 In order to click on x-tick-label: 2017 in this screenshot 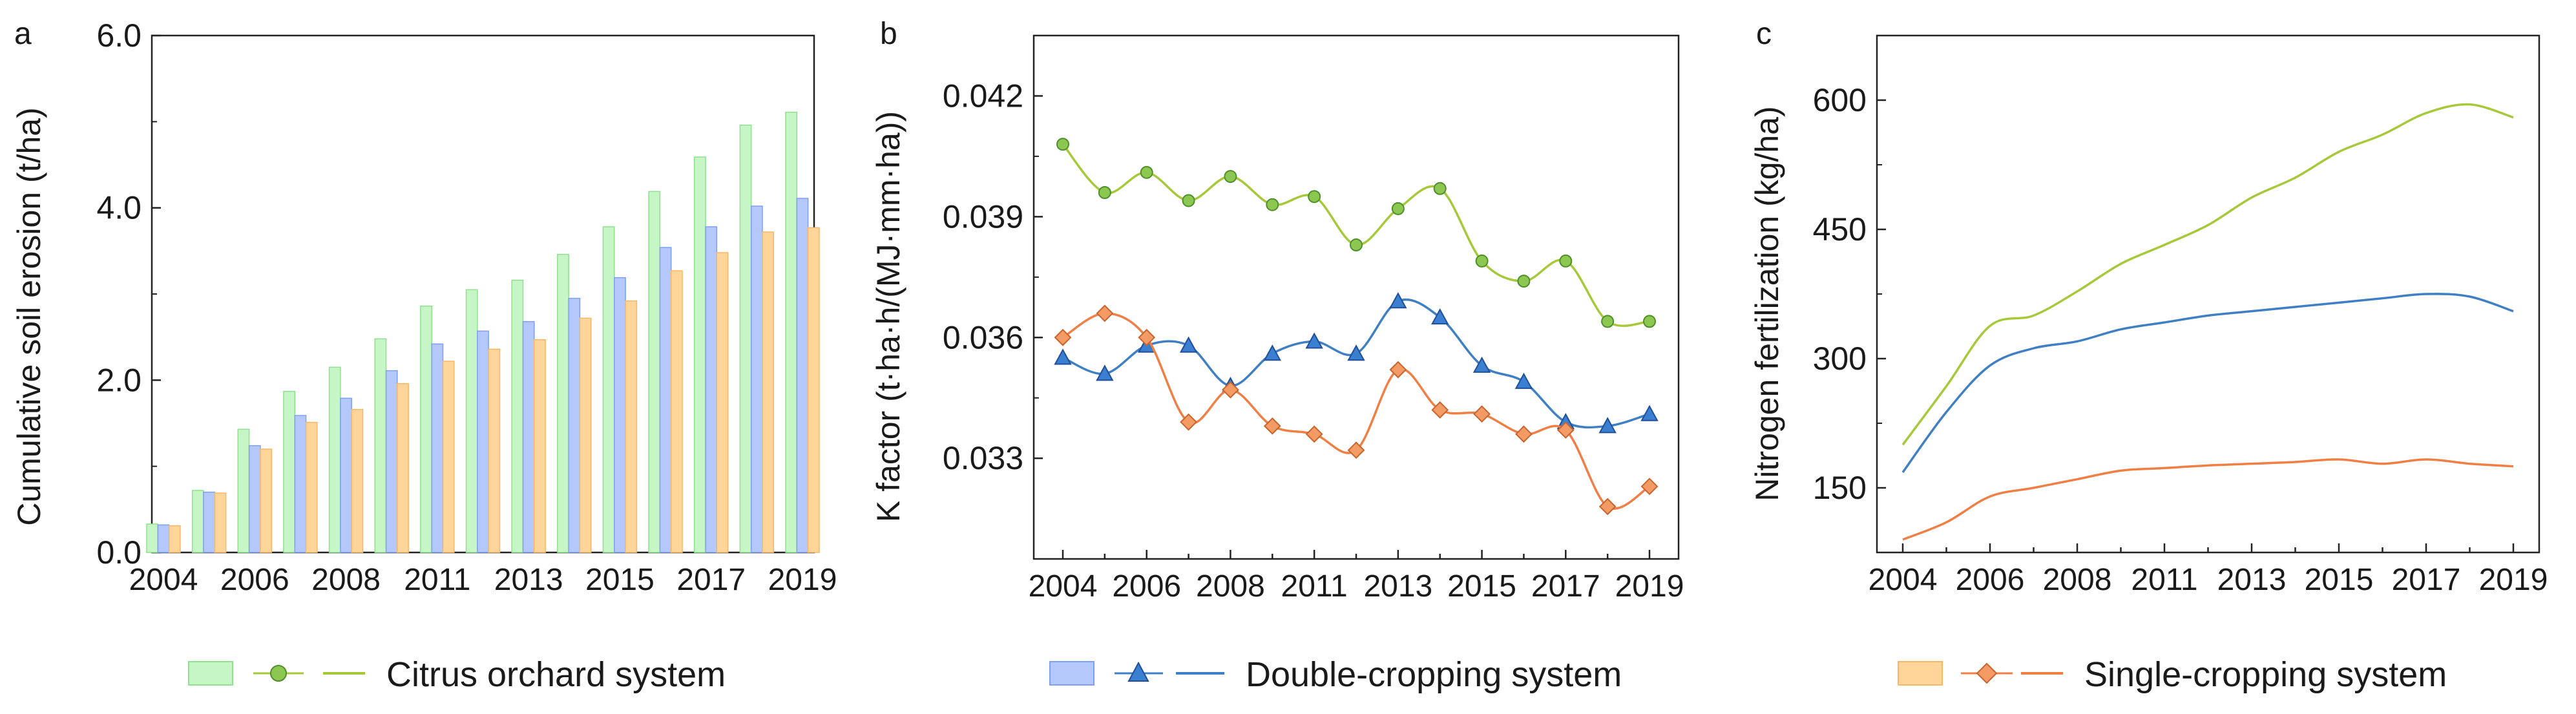, I will do `click(711, 580)`.